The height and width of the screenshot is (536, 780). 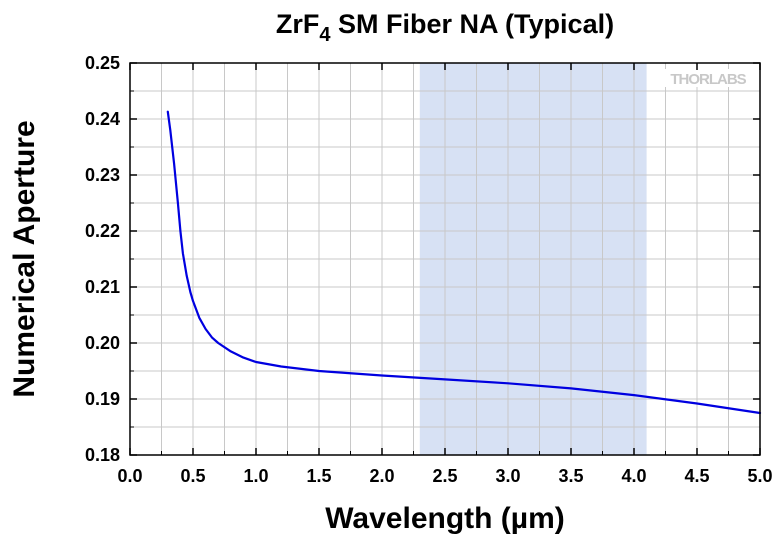 What do you see at coordinates (102, 63) in the screenshot?
I see `y-tick-label: 0.25` at bounding box center [102, 63].